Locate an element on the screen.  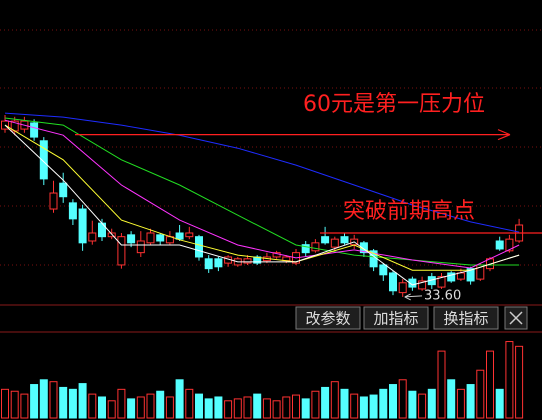
toolbar: 改参数 加指标 换指标 is located at coordinates (397, 318).